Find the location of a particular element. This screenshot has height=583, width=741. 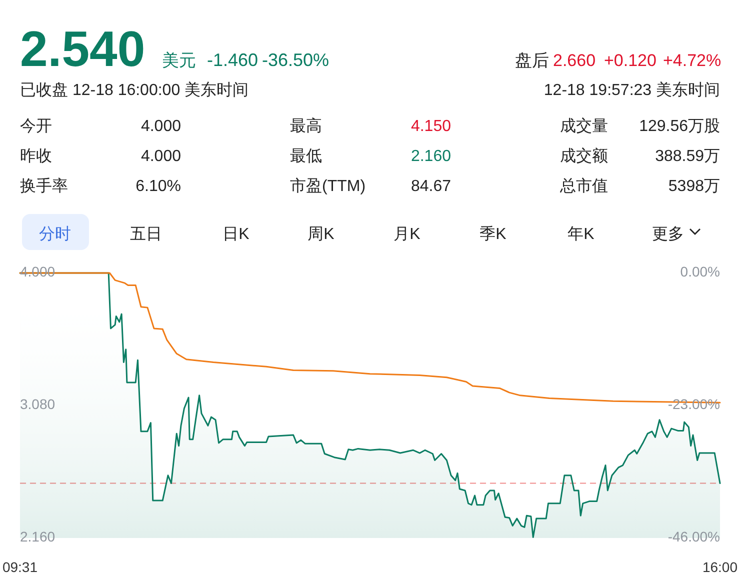

text: +0.120 is located at coordinates (630, 60).